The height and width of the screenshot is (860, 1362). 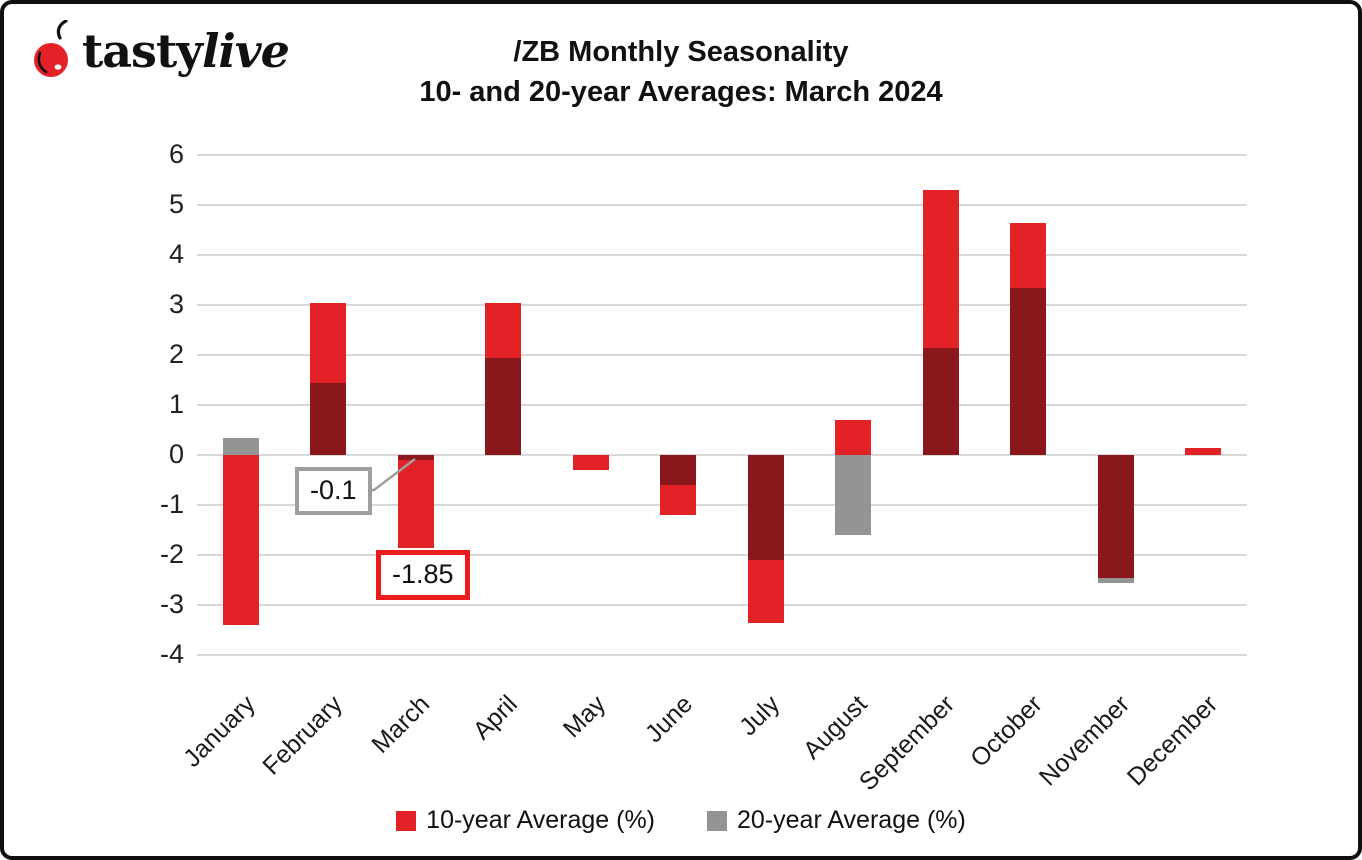 I want to click on legend-item-10yr: 10-year Average (%), so click(x=525, y=820).